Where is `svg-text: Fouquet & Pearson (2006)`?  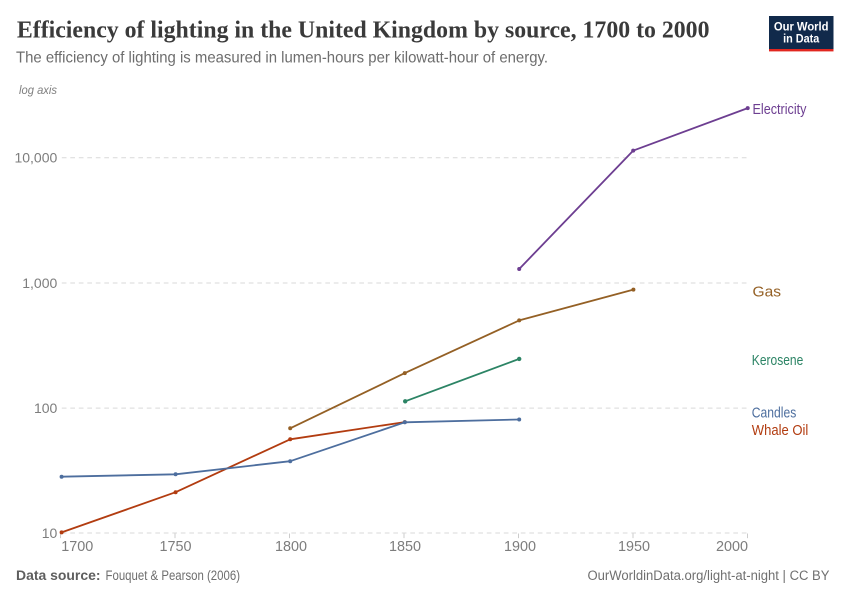
svg-text: Fouquet & Pearson (2006) is located at coordinates (173, 575).